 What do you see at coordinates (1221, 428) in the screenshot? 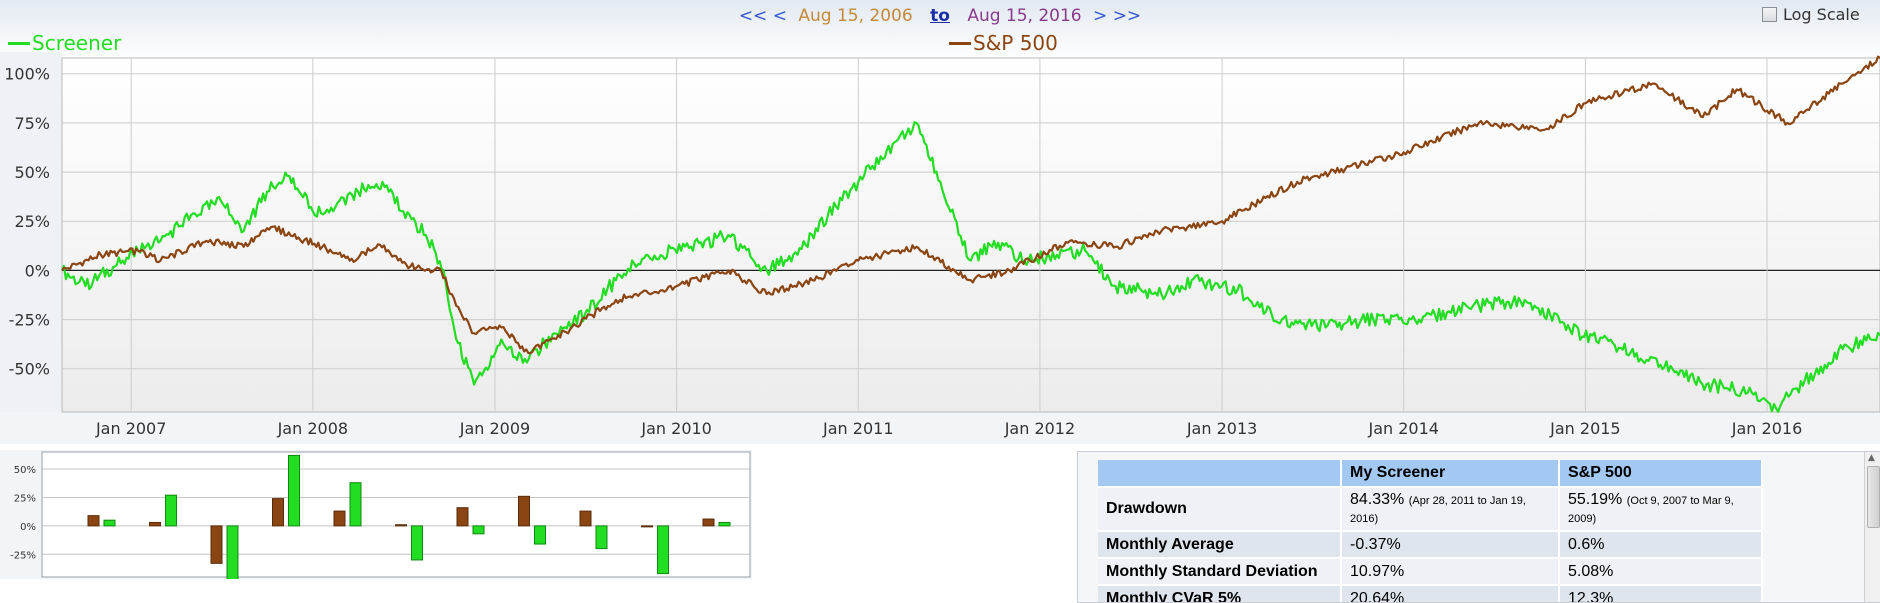
I see `x-tick-label: Jan 2013` at bounding box center [1221, 428].